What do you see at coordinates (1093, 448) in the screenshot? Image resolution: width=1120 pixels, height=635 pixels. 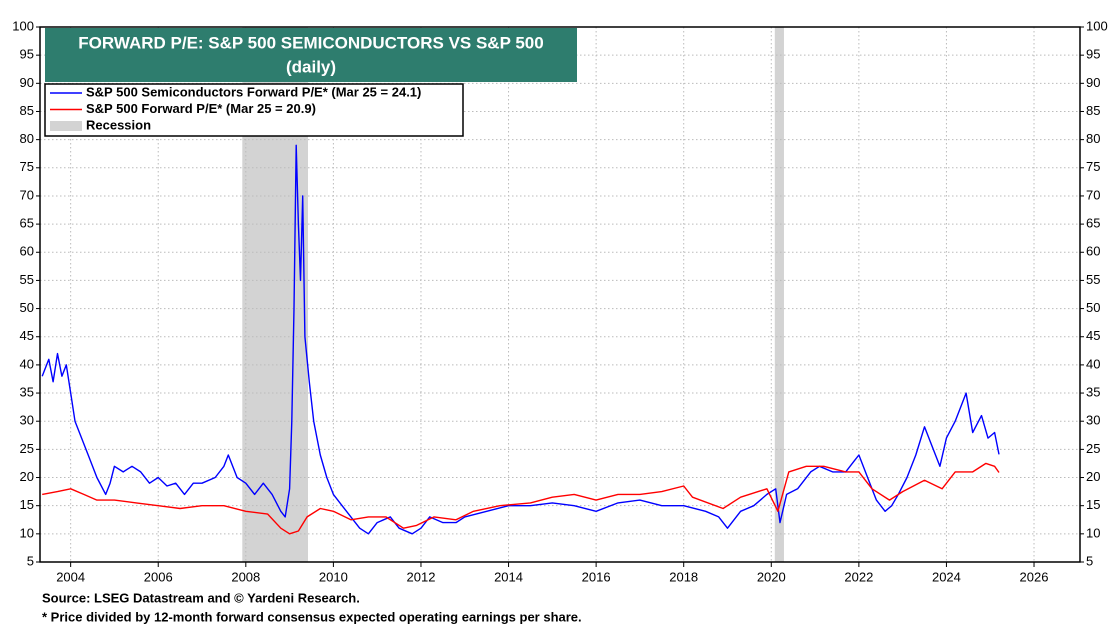 I see `y2-tick-label: 25` at bounding box center [1093, 448].